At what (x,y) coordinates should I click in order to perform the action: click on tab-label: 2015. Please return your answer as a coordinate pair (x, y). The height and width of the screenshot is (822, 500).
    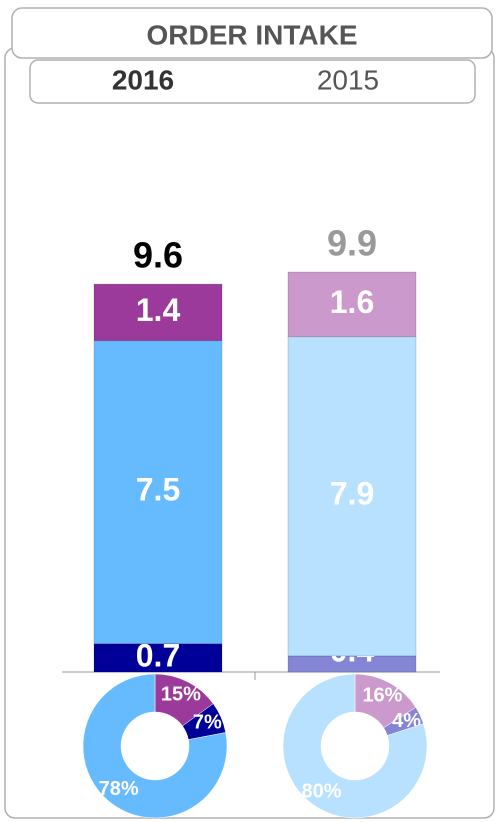
    Looking at the image, I should click on (348, 79).